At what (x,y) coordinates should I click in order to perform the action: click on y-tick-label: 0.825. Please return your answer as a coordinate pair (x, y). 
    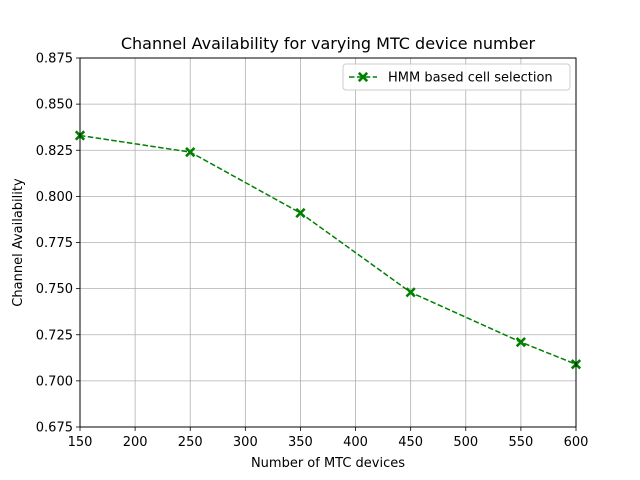
    Looking at the image, I should click on (54, 151).